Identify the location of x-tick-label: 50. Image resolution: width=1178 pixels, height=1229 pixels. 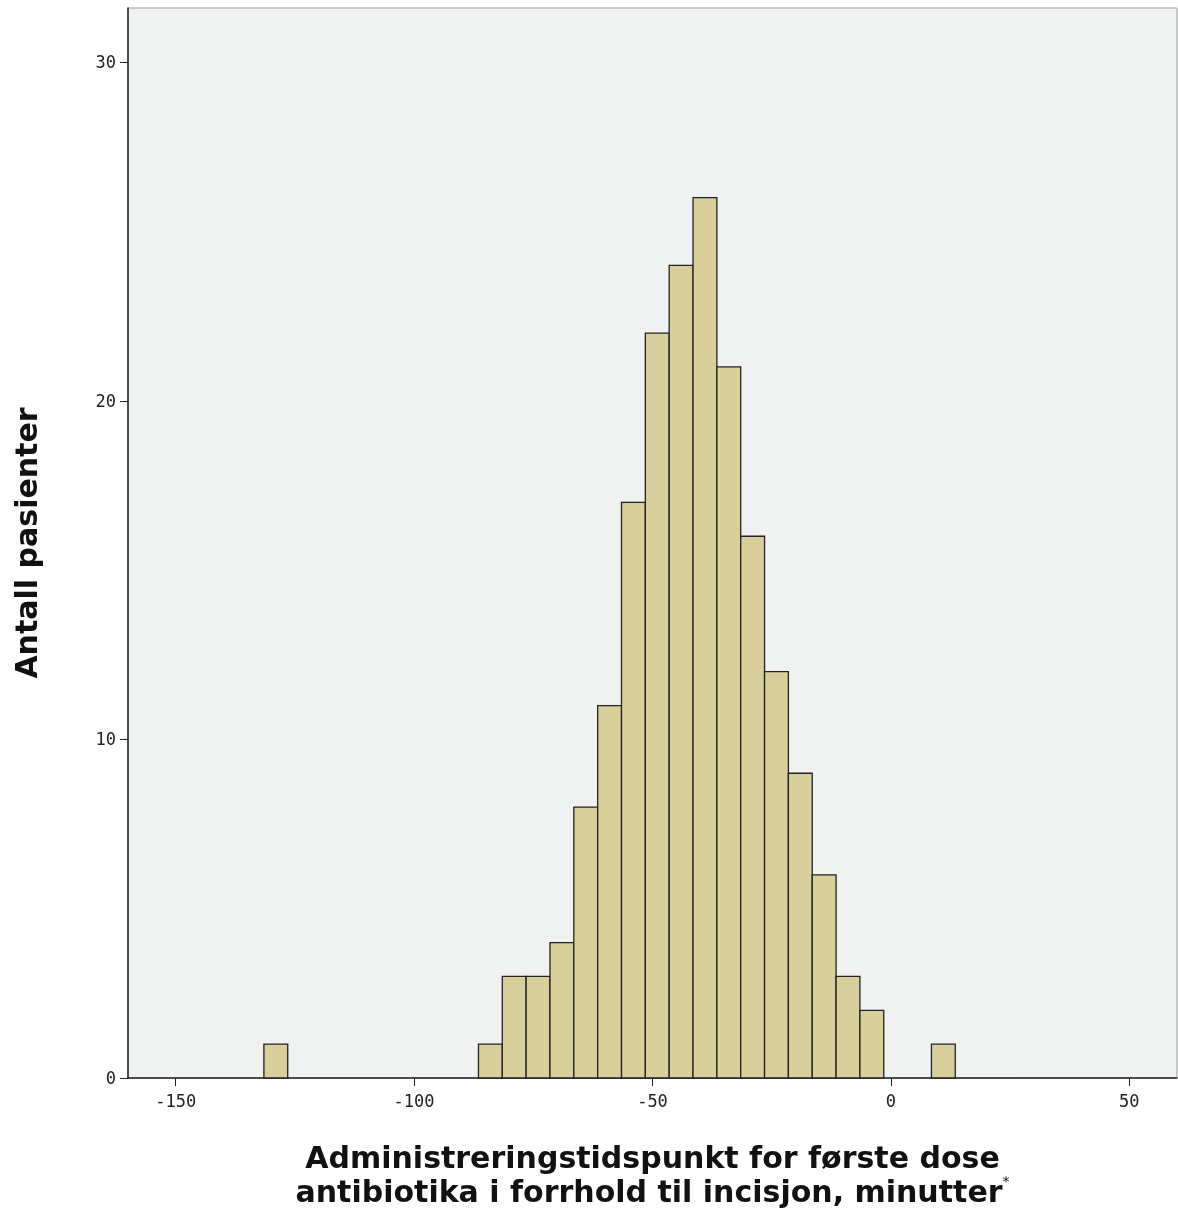
(1129, 1100).